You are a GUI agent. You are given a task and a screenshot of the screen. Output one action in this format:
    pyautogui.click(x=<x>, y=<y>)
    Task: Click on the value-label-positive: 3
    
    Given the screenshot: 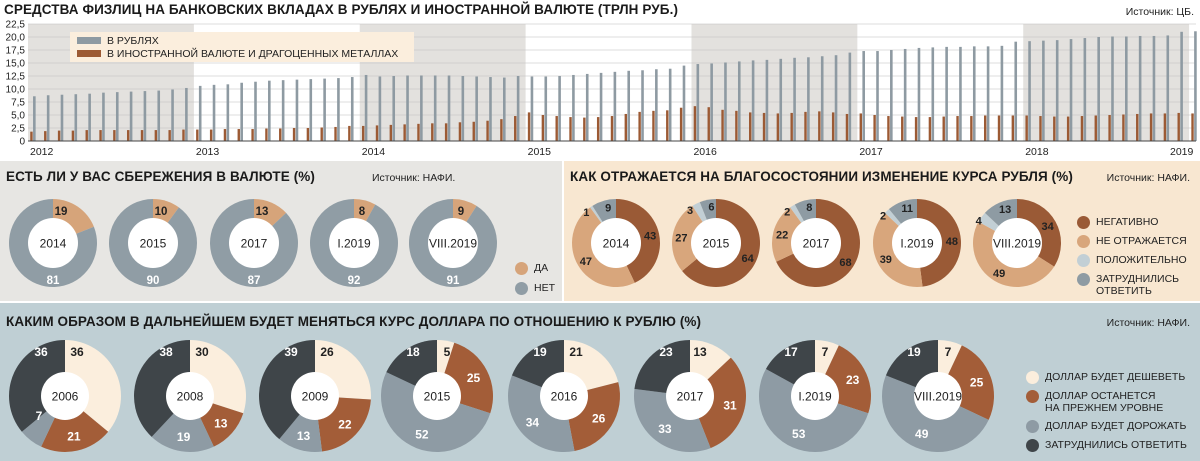 What is the action you would take?
    pyautogui.click(x=690, y=211)
    